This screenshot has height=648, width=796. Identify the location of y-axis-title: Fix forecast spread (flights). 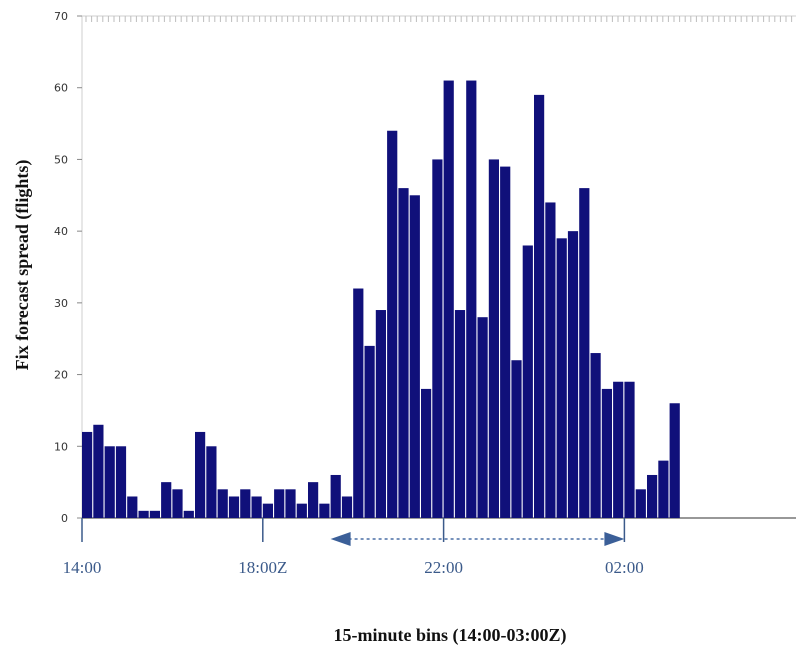
(22, 265).